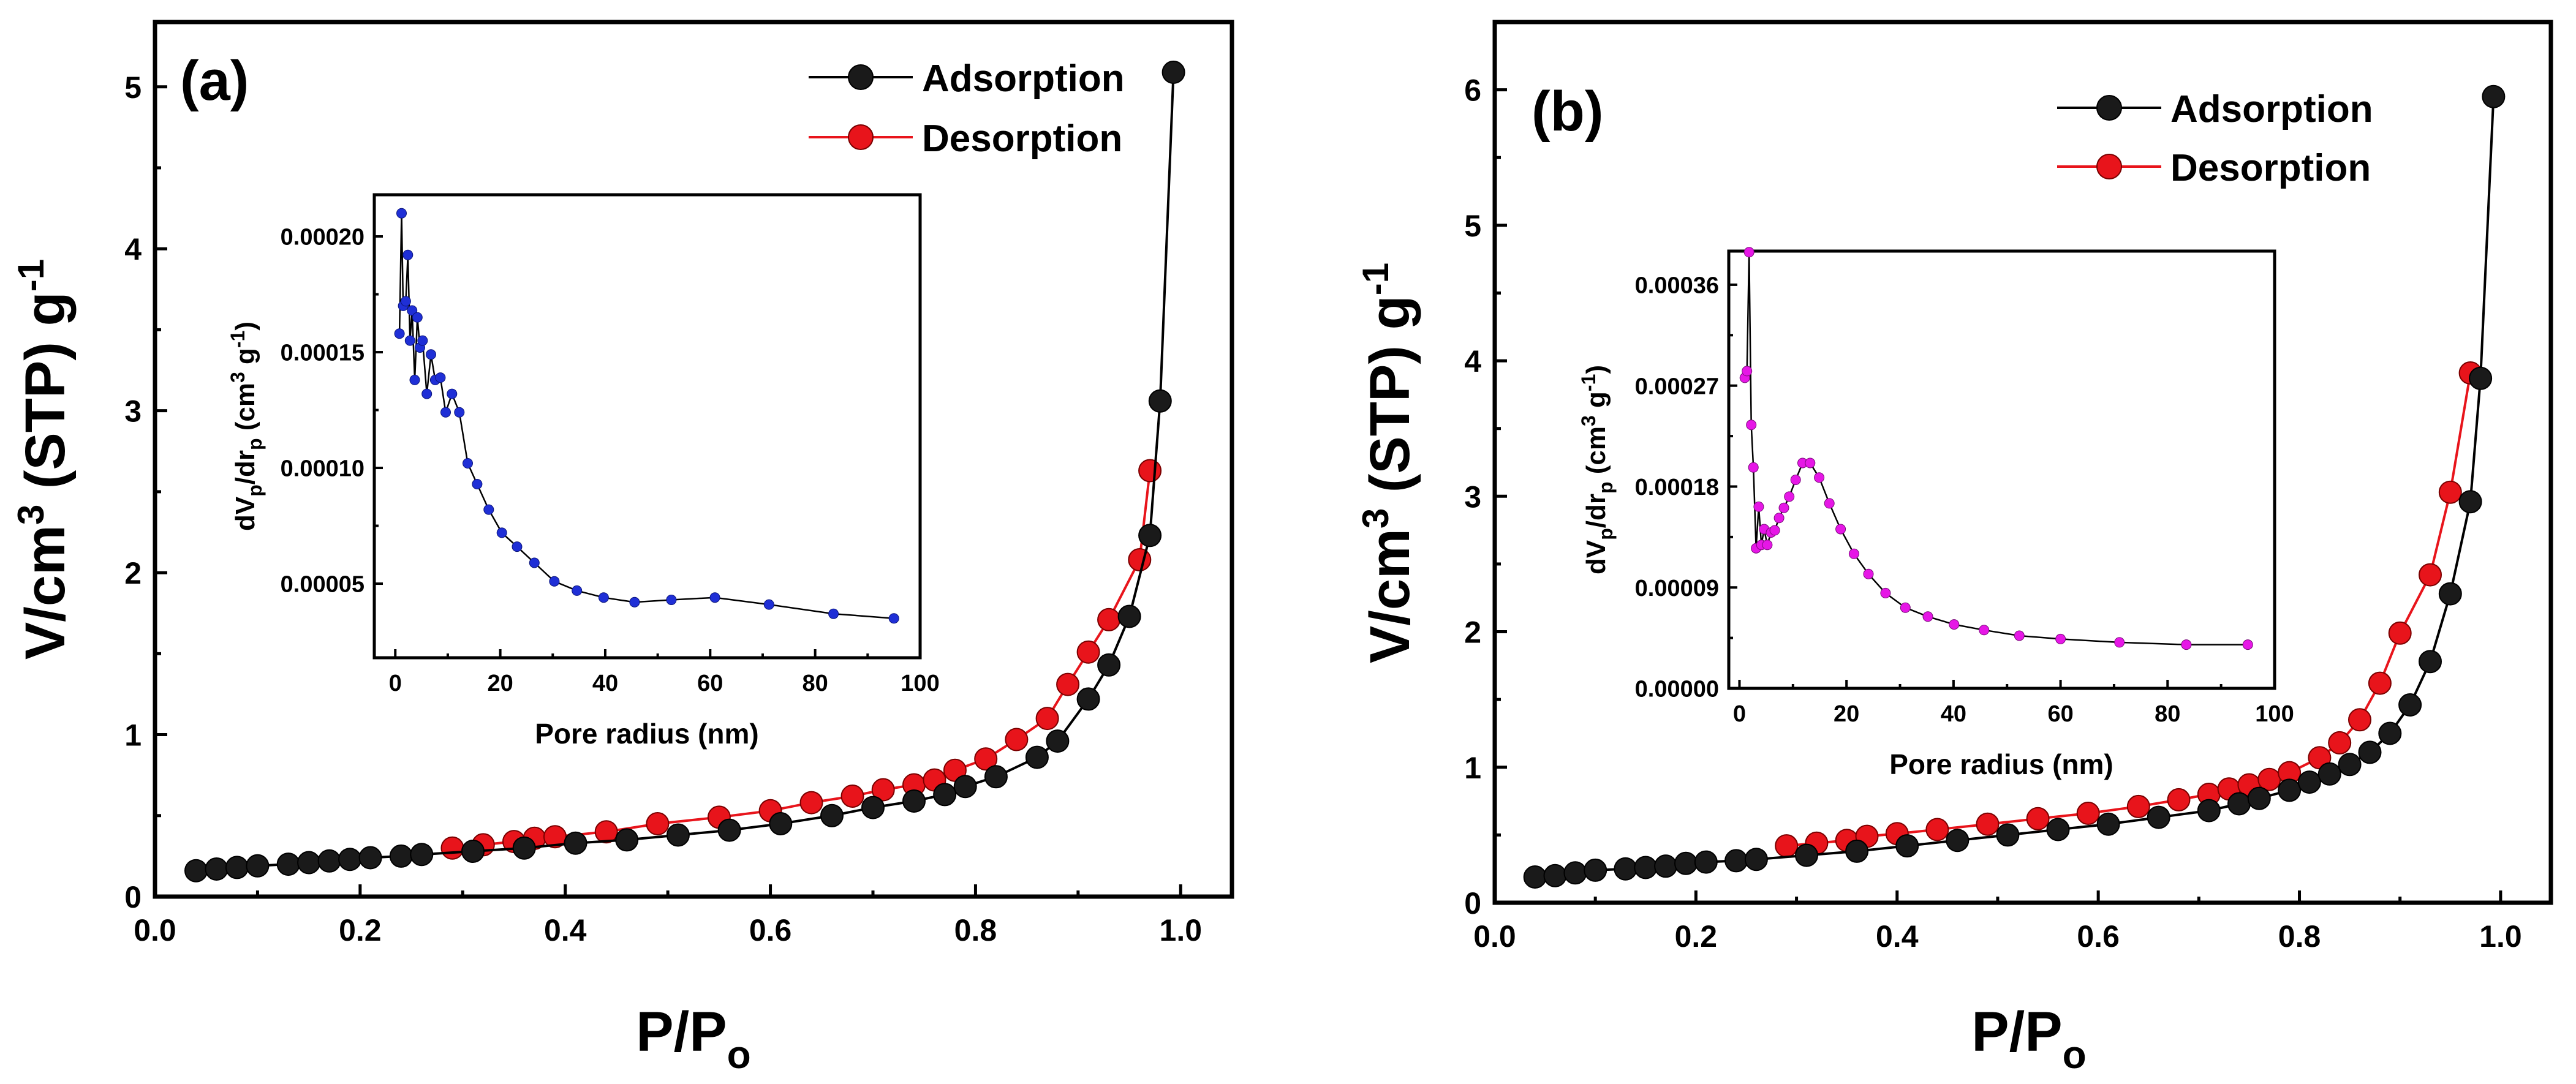  Describe the element at coordinates (2028, 1039) in the screenshot. I see `panel-b-x-label: P/Po` at that location.